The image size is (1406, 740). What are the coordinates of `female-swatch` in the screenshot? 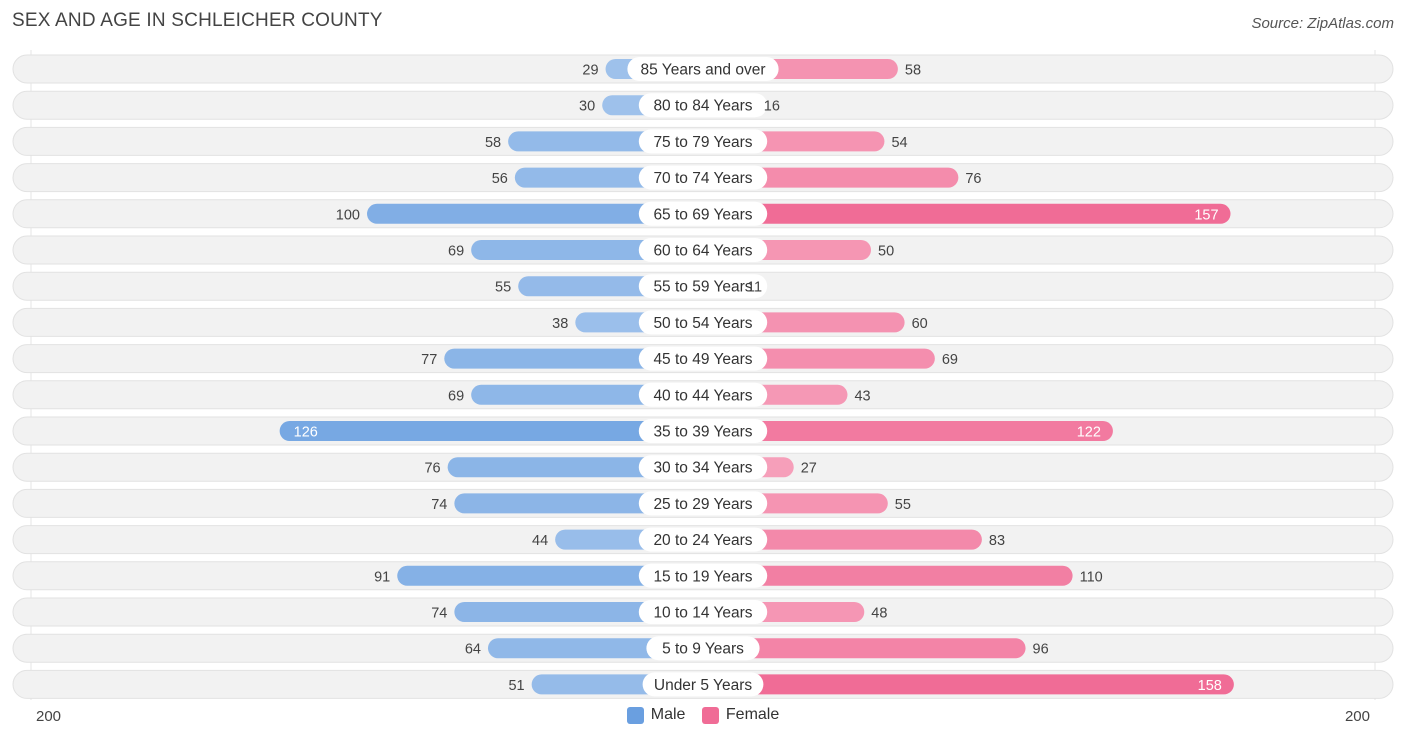 It's located at (710, 715).